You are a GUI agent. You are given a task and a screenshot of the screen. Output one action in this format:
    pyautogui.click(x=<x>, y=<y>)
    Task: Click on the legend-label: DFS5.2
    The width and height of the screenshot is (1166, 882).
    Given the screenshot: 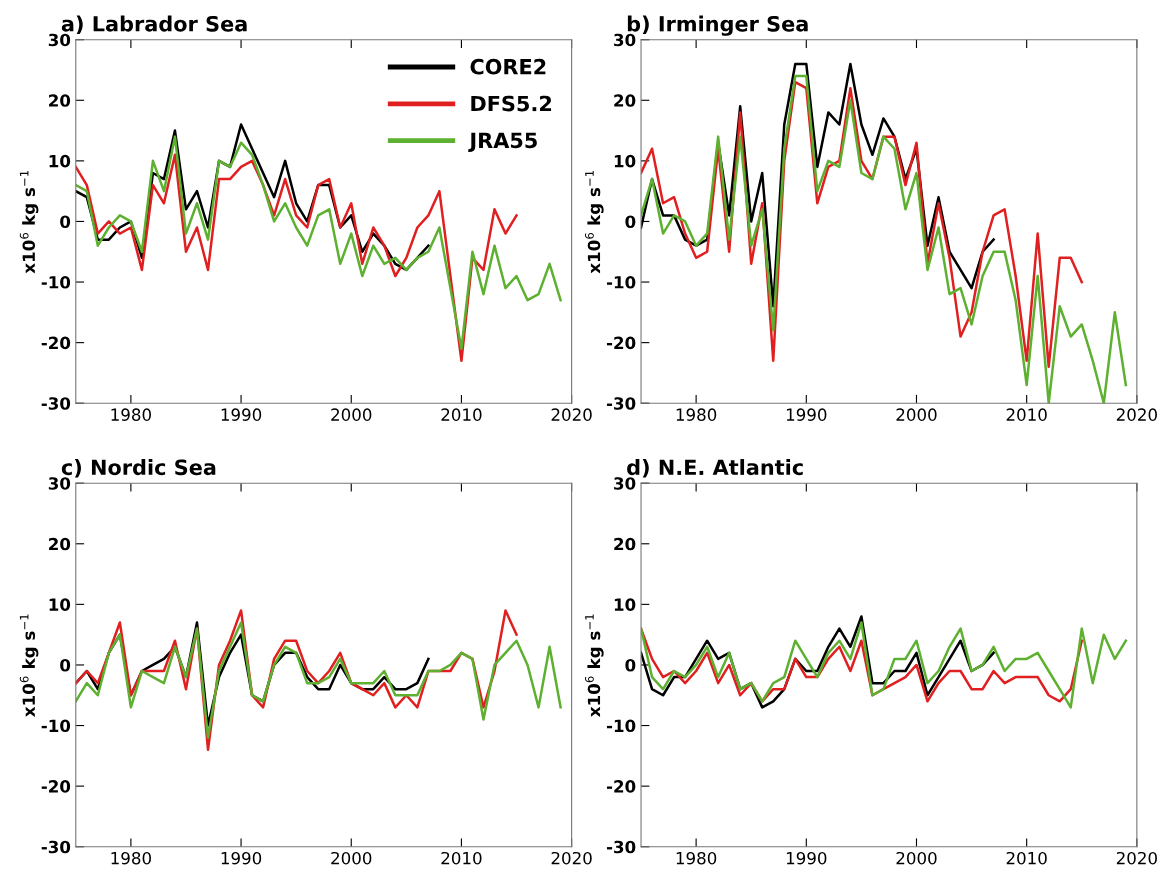 What is the action you would take?
    pyautogui.click(x=511, y=103)
    